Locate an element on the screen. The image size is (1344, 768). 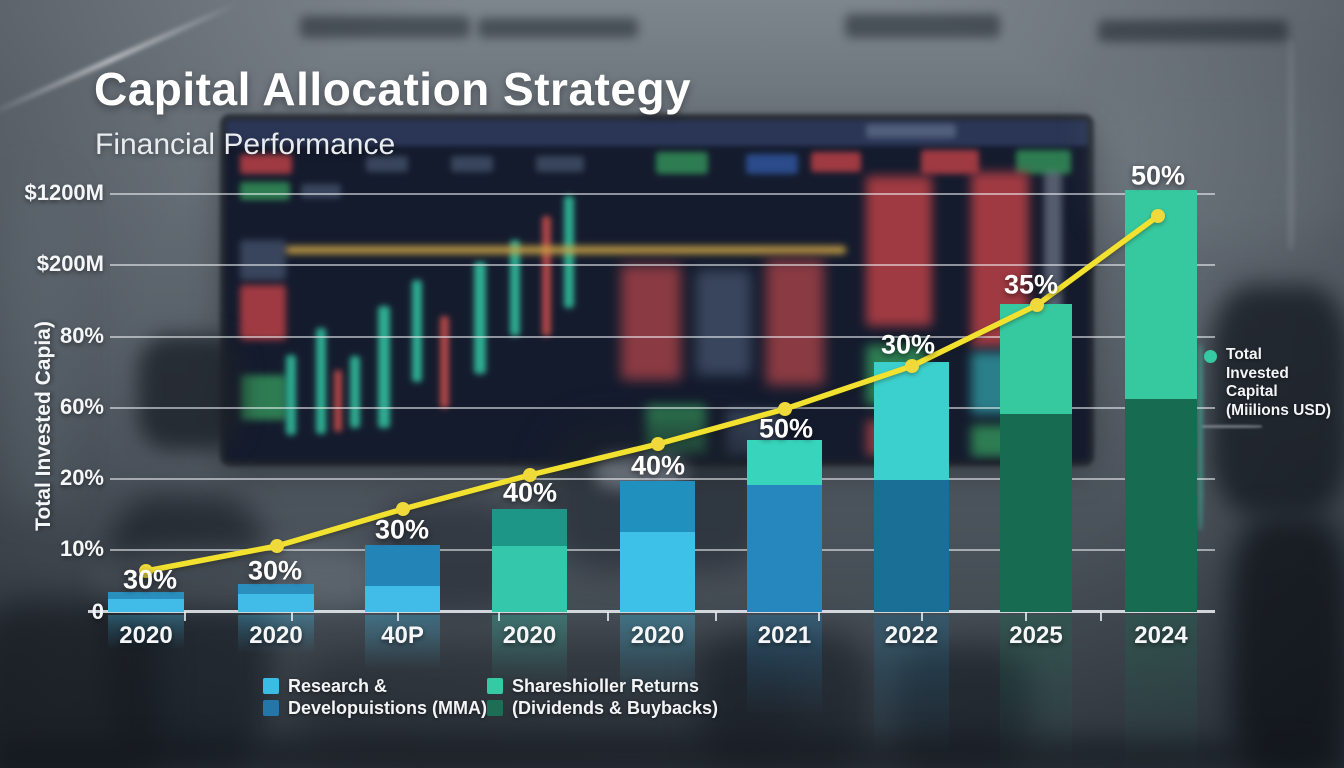
x-axis-label: 2024 is located at coordinates (1161, 635).